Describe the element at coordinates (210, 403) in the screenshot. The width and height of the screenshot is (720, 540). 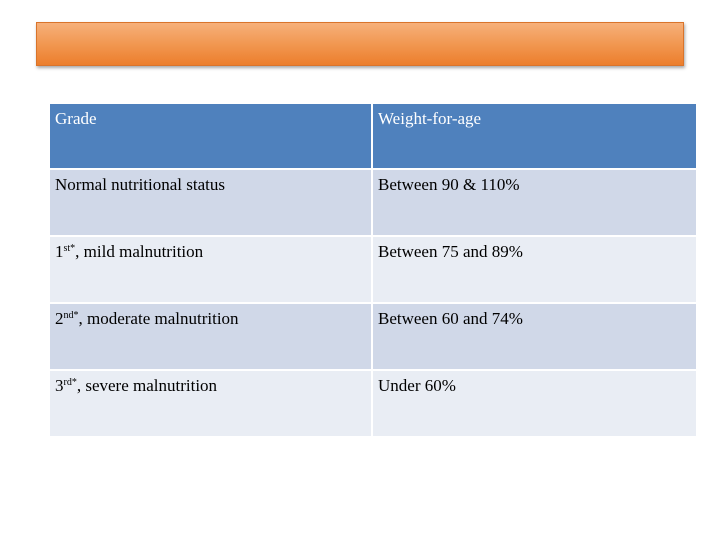
I see `grade-cell: 3rd*, severe malnutrition` at that location.